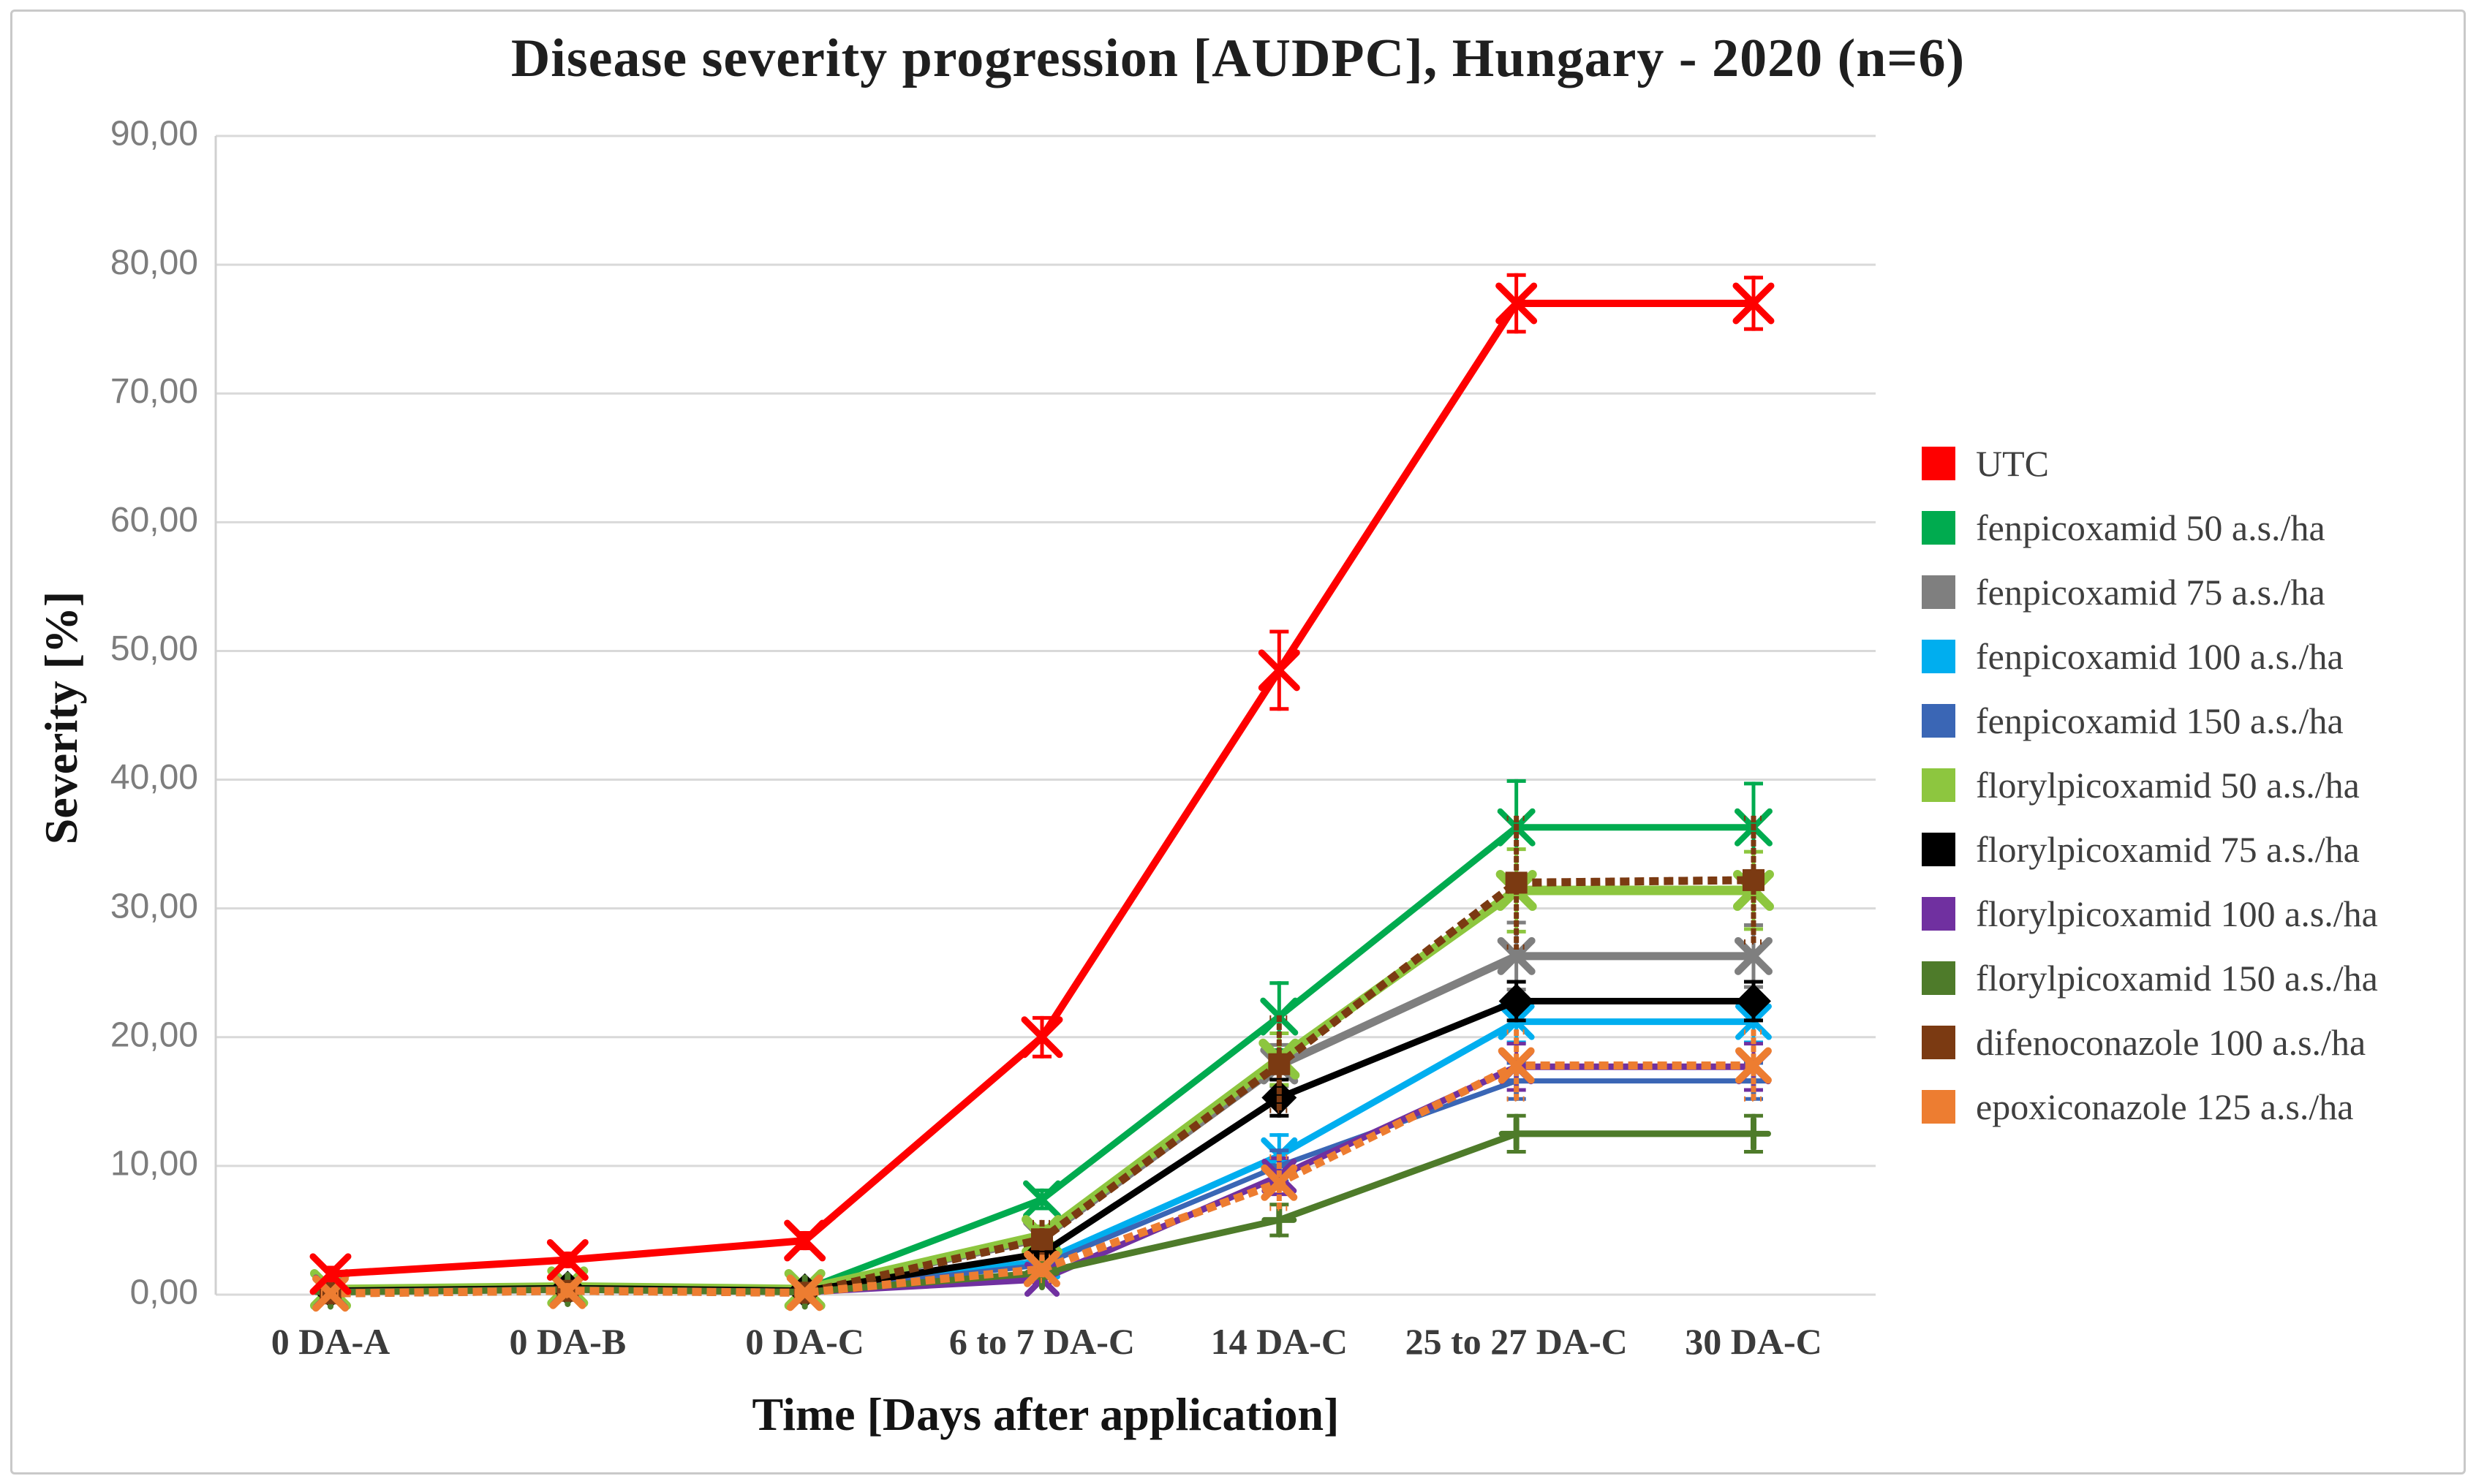  What do you see at coordinates (2177, 913) in the screenshot?
I see `legend-label: florylpicoxamid 100 a.s./ha` at bounding box center [2177, 913].